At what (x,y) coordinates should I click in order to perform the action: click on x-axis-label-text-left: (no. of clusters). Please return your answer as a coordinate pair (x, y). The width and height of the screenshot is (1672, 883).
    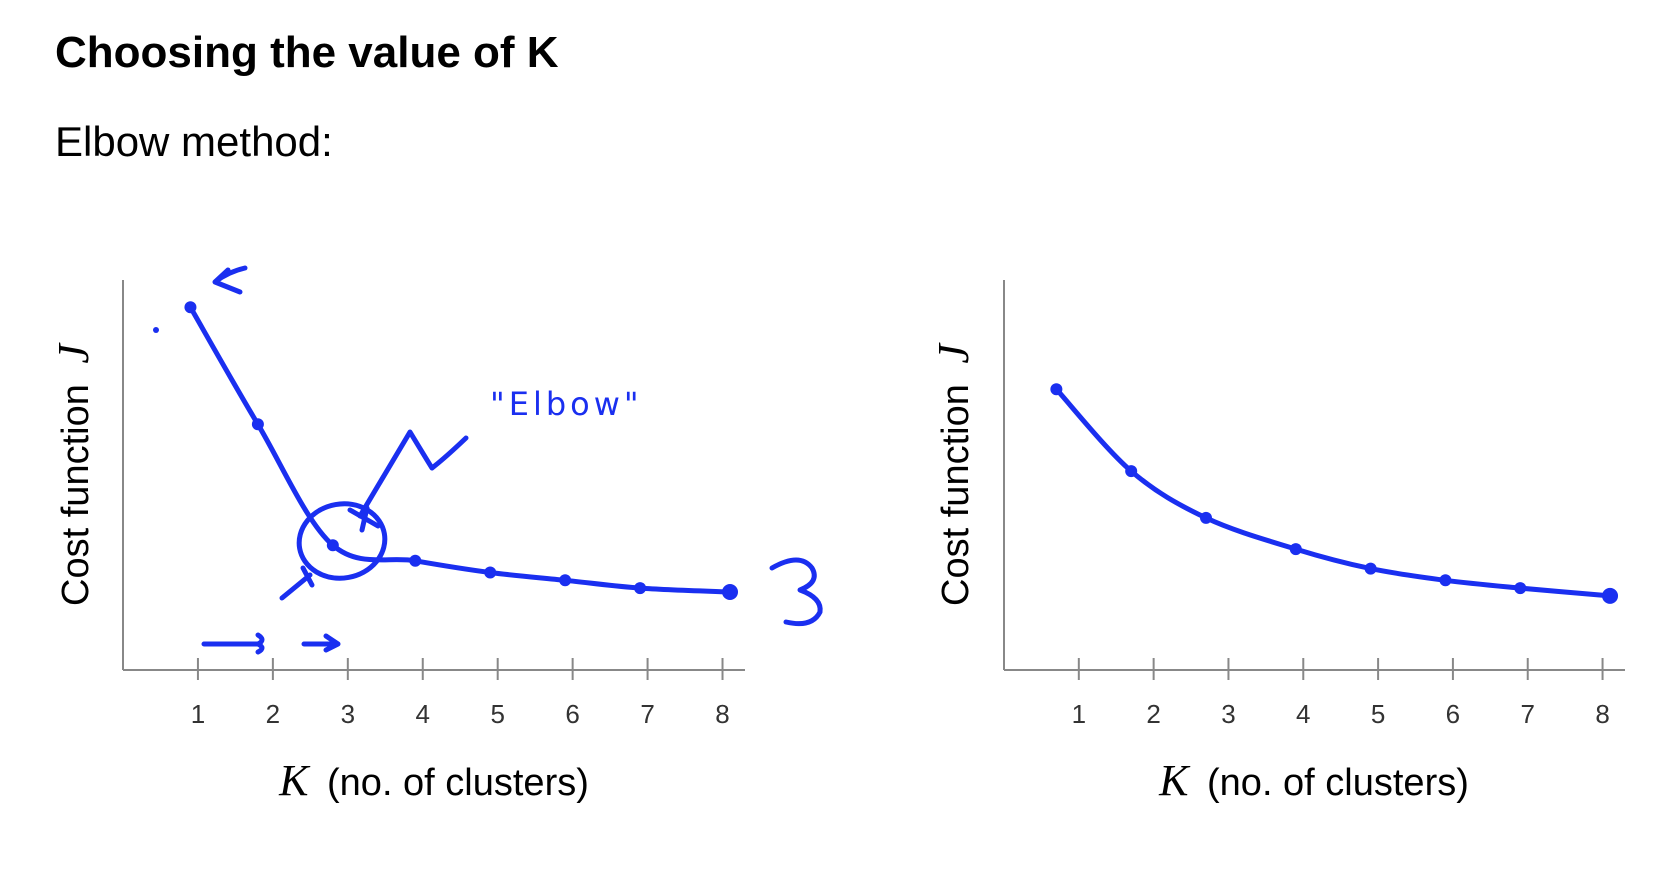
    Looking at the image, I should click on (458, 783).